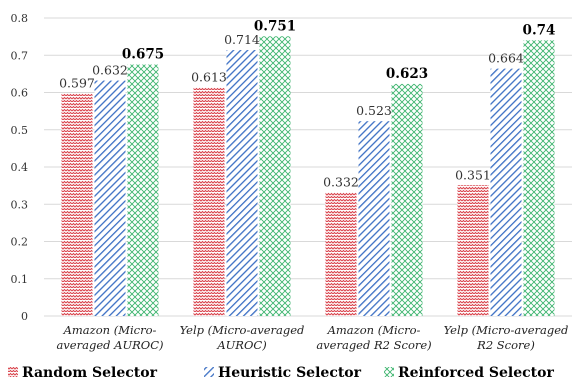 The width and height of the screenshot is (578, 380). Describe the element at coordinates (143, 55) in the screenshot. I see `data-label: 0.675` at that location.